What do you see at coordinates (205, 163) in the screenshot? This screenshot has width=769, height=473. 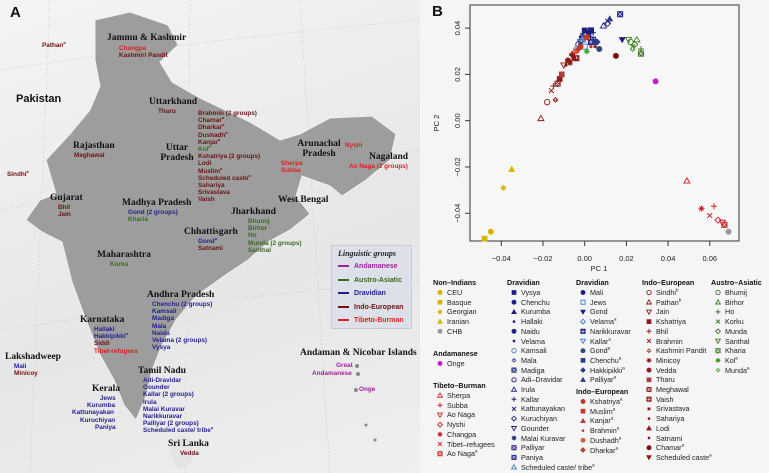 I see `population-label: Lodi` at bounding box center [205, 163].